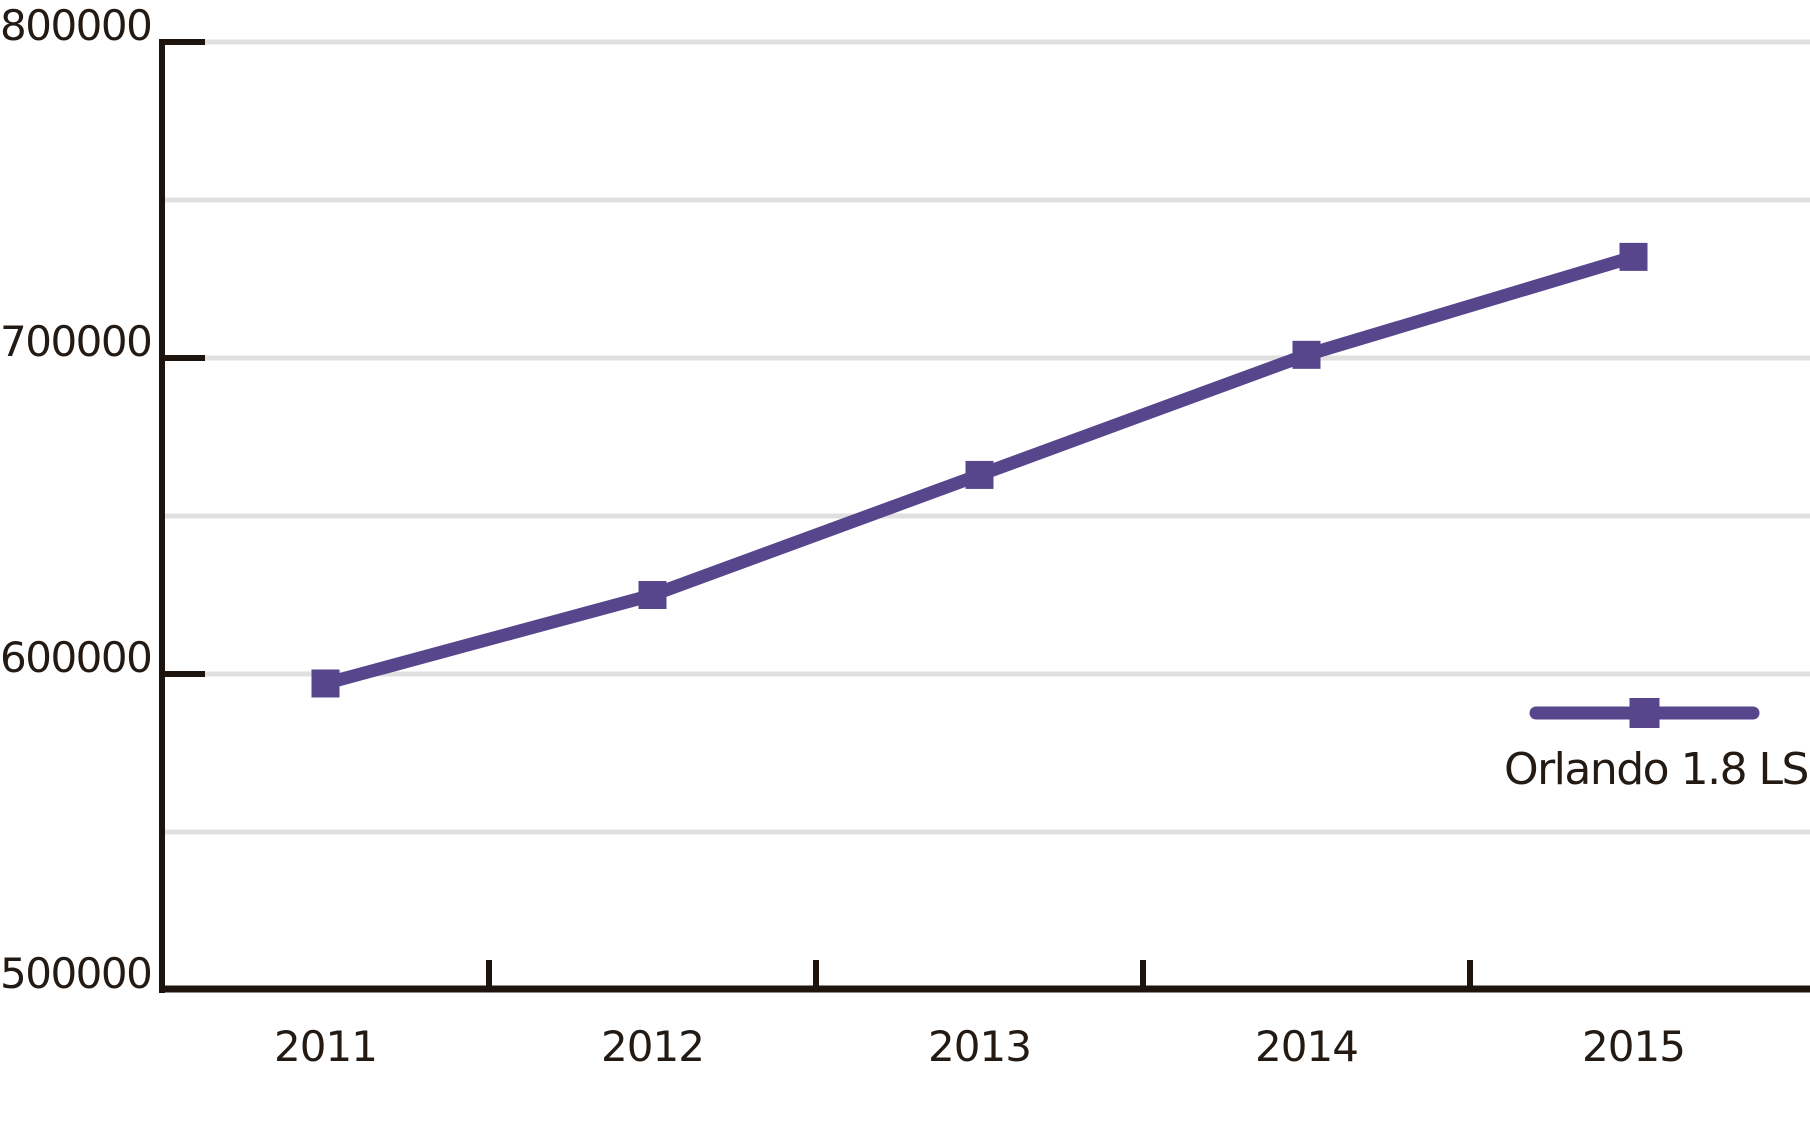 The height and width of the screenshot is (1130, 1810). I want to click on x-axis-tick-label: 2013, so click(980, 1046).